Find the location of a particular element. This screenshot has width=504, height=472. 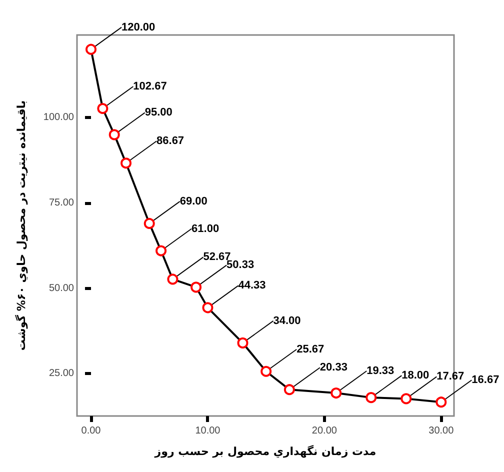

data-label: 120.00 is located at coordinates (139, 27).